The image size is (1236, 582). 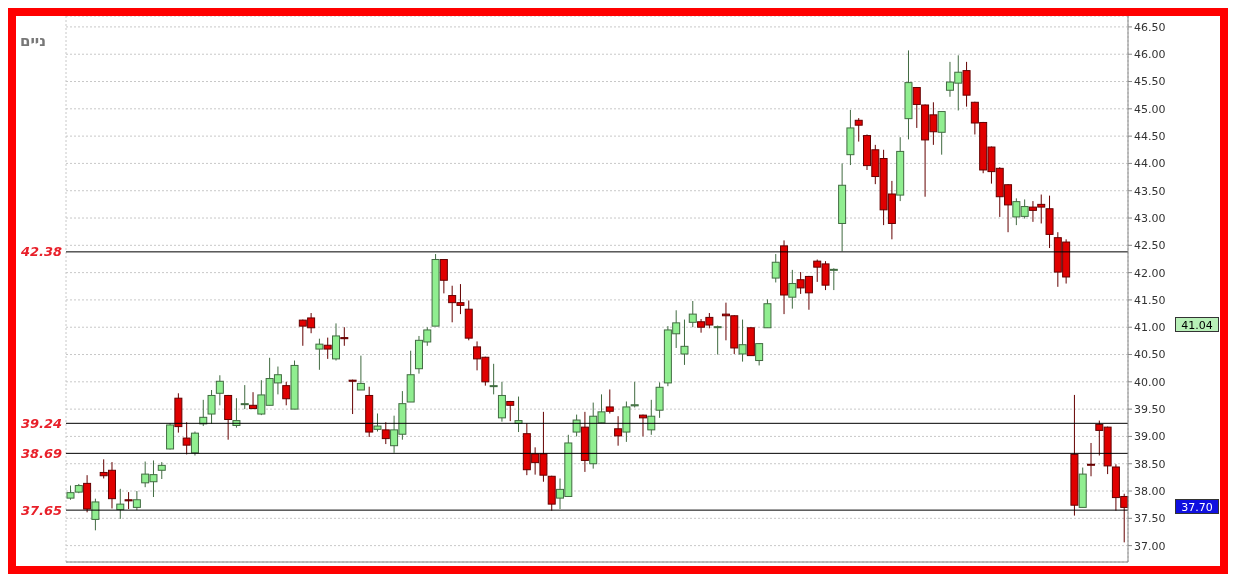 I want to click on text: 37.70, so click(x=1197, y=507).